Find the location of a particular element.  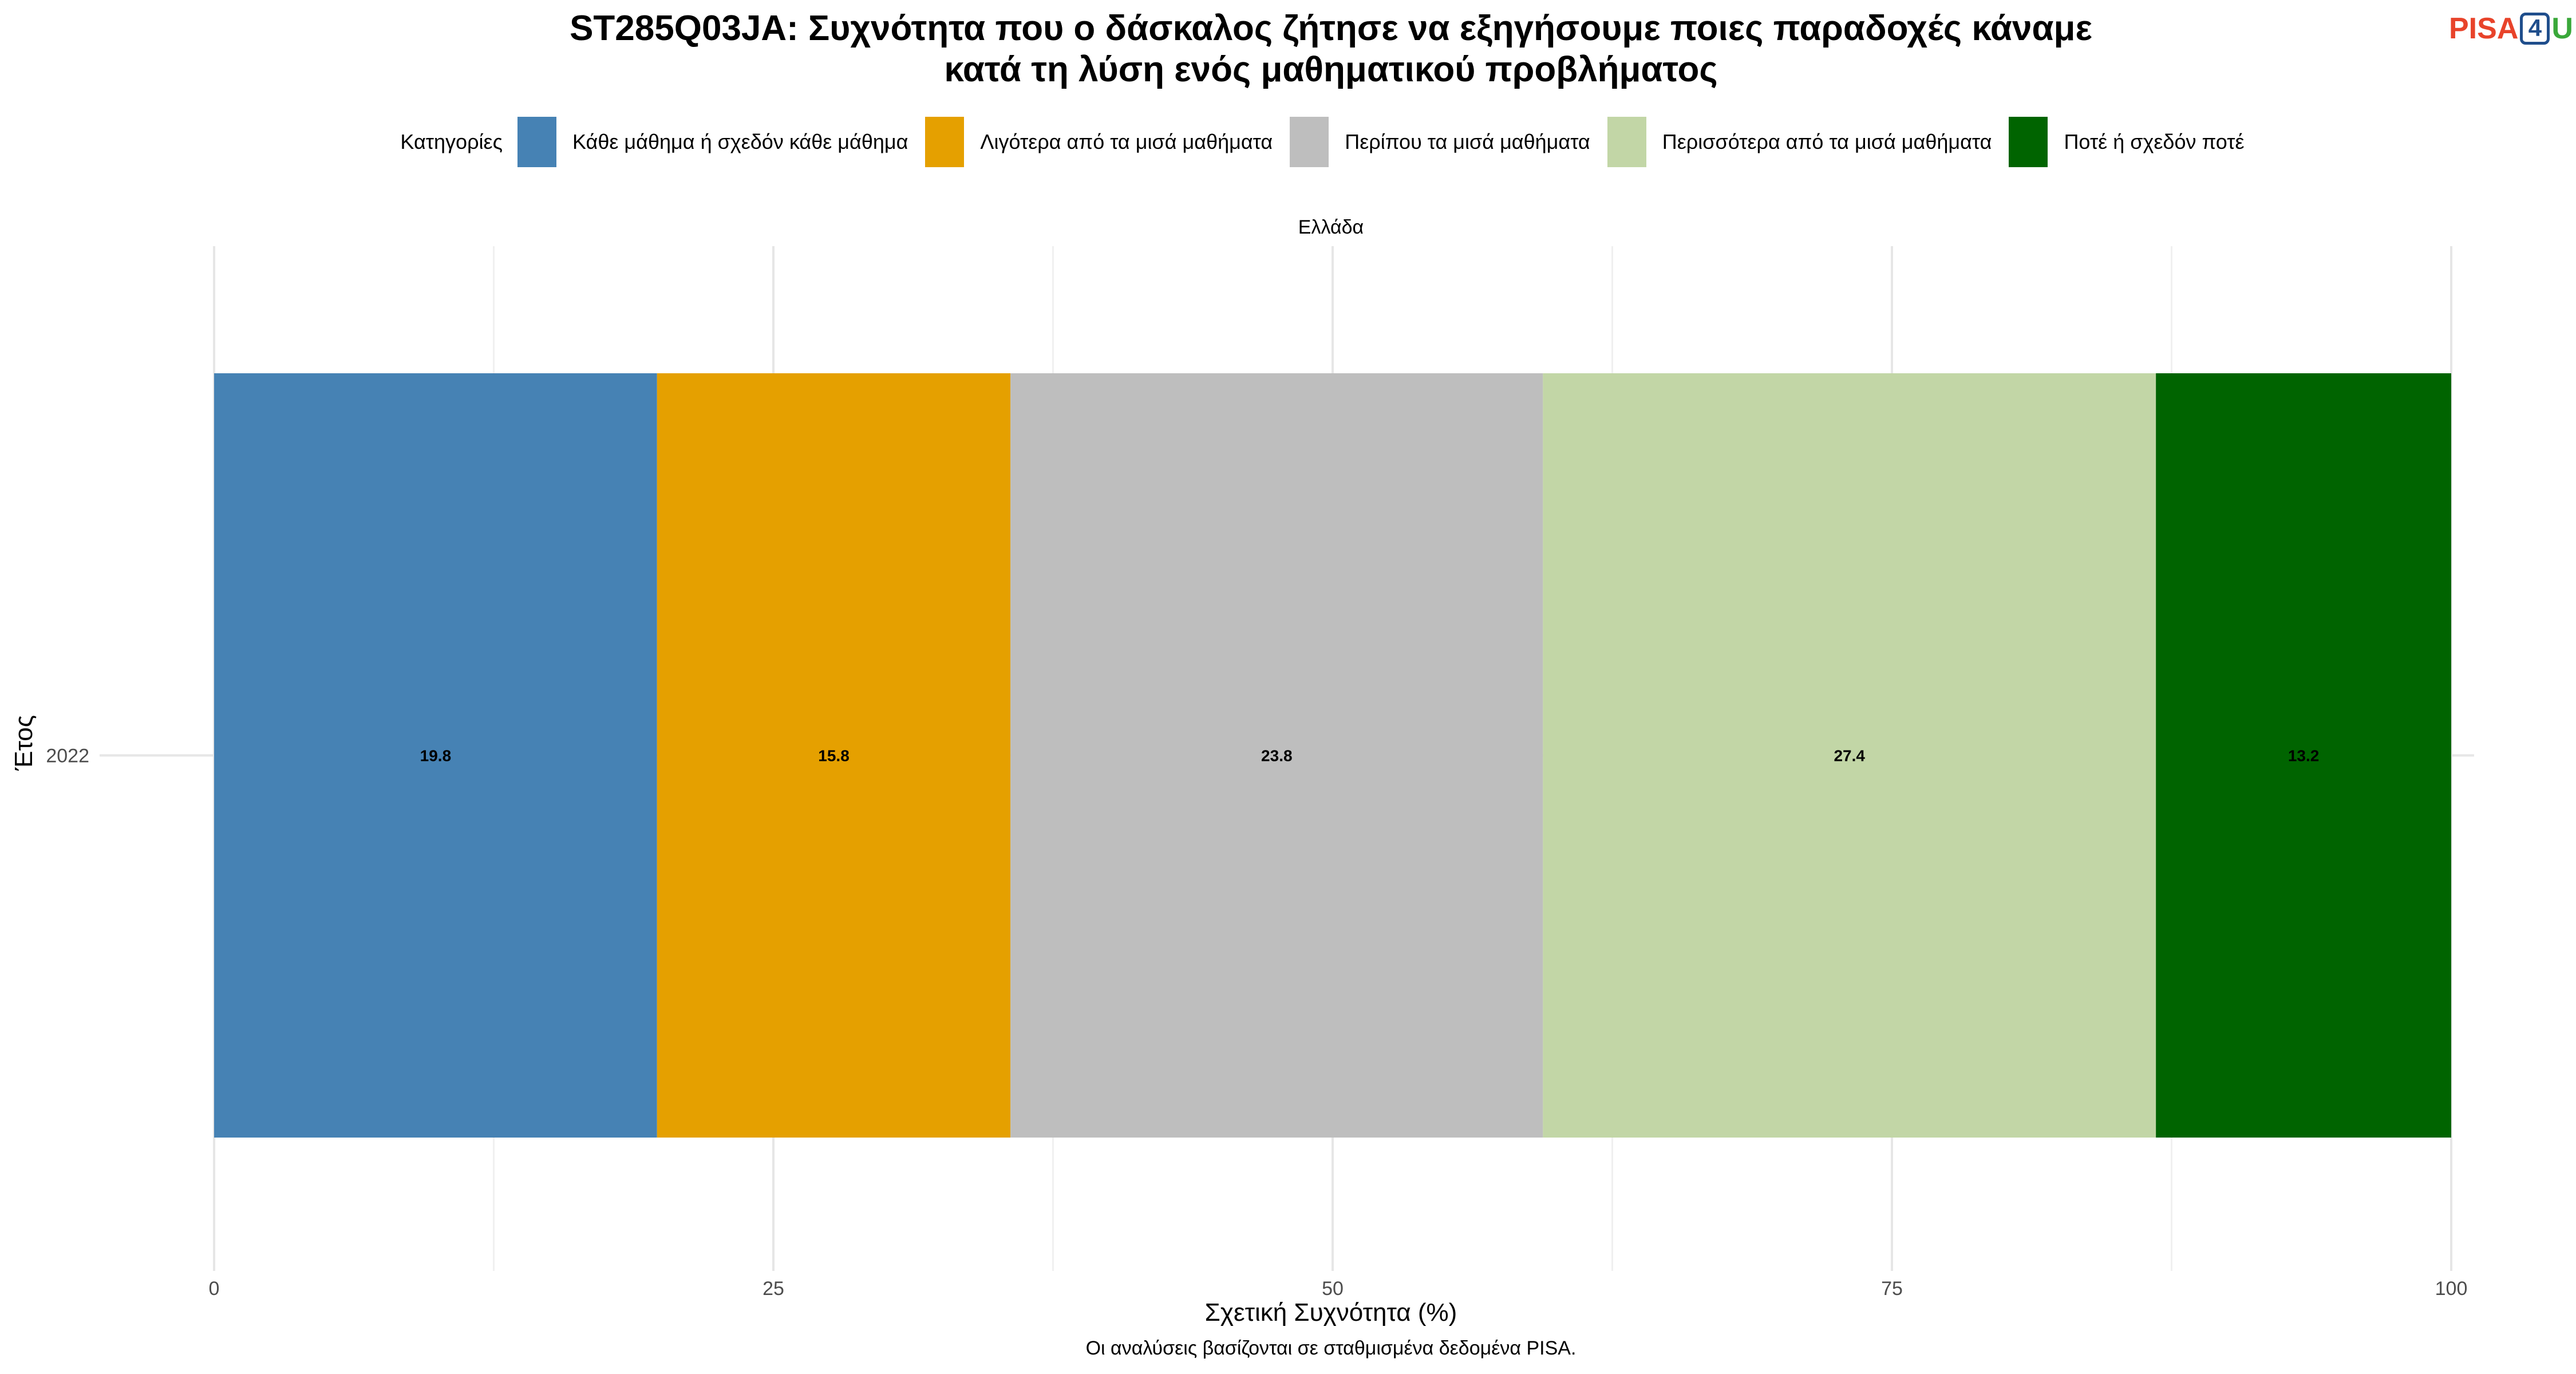

legend-item: Κάθε μάθημα ή σχεδόν κάθε μάθημα is located at coordinates (712, 142).